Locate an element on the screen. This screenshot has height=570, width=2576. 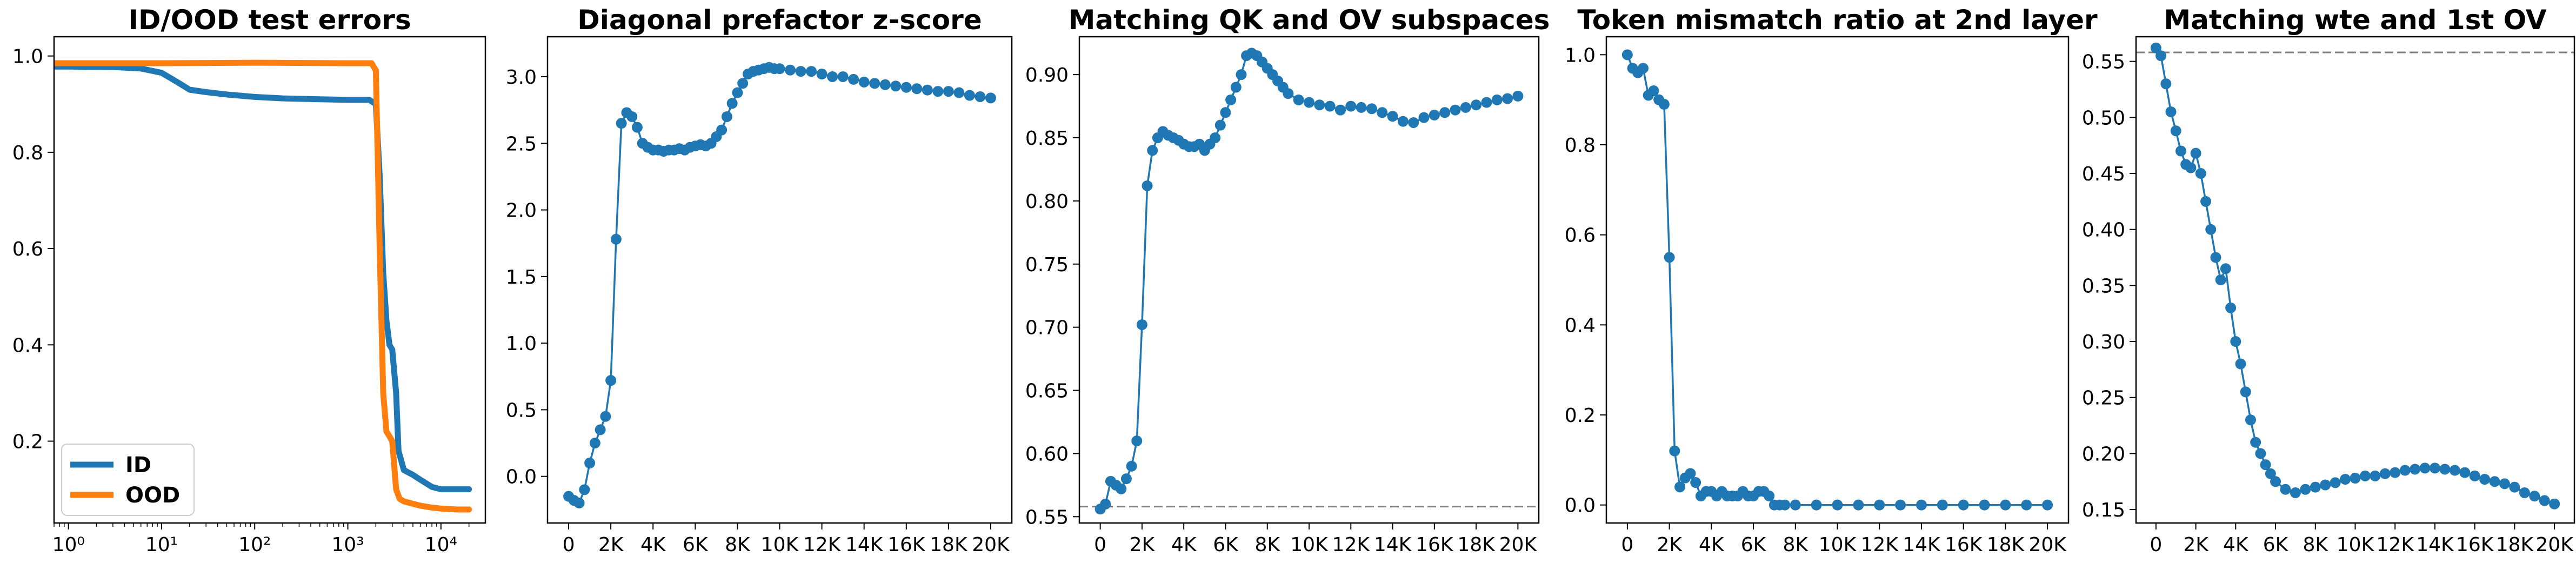
x-tick-label: 0 is located at coordinates (1100, 545).